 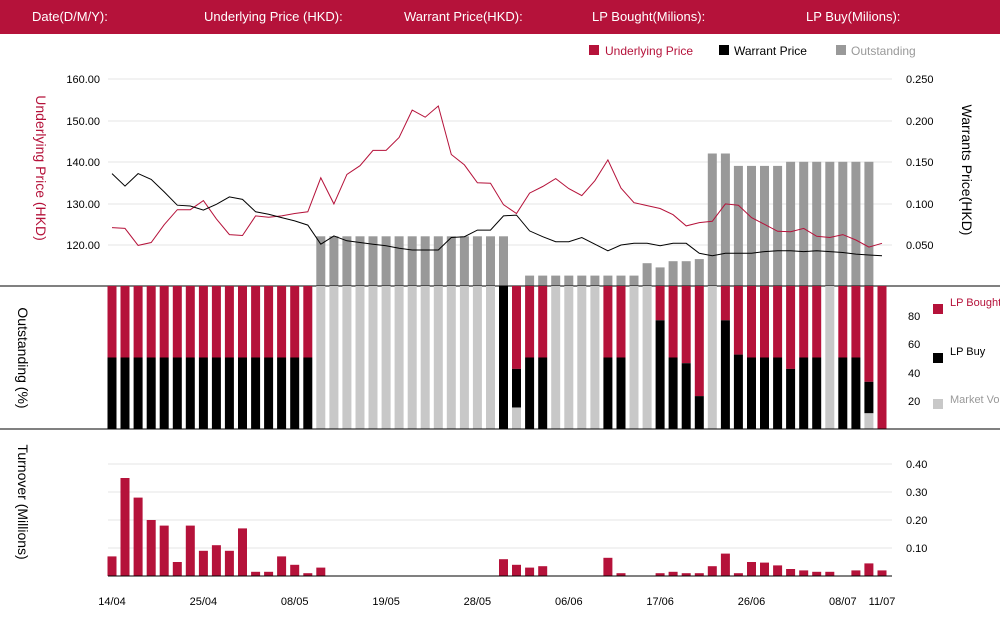 I want to click on legend-swatch-lp-buy, so click(x=938, y=358).